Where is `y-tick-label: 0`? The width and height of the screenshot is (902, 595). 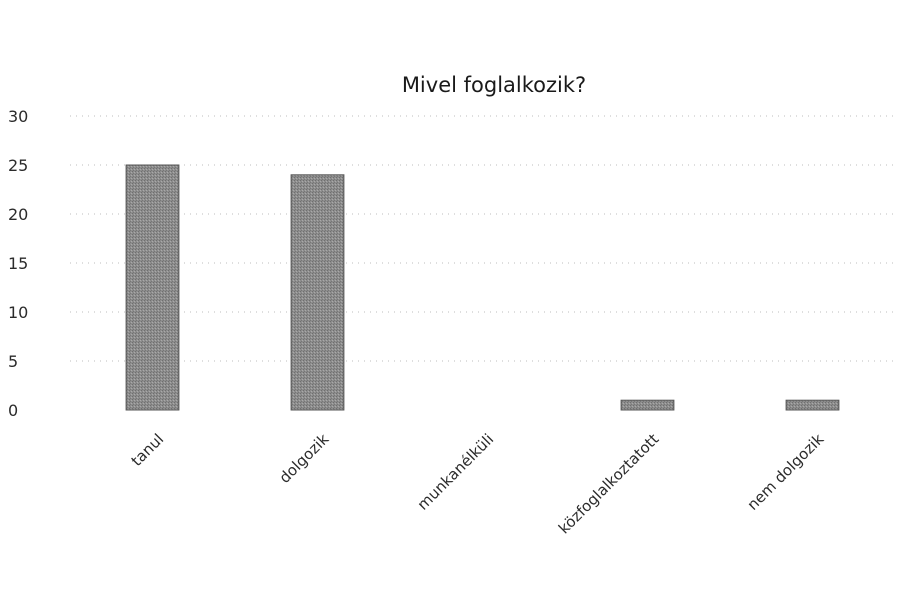
y-tick-label: 0 is located at coordinates (13, 410).